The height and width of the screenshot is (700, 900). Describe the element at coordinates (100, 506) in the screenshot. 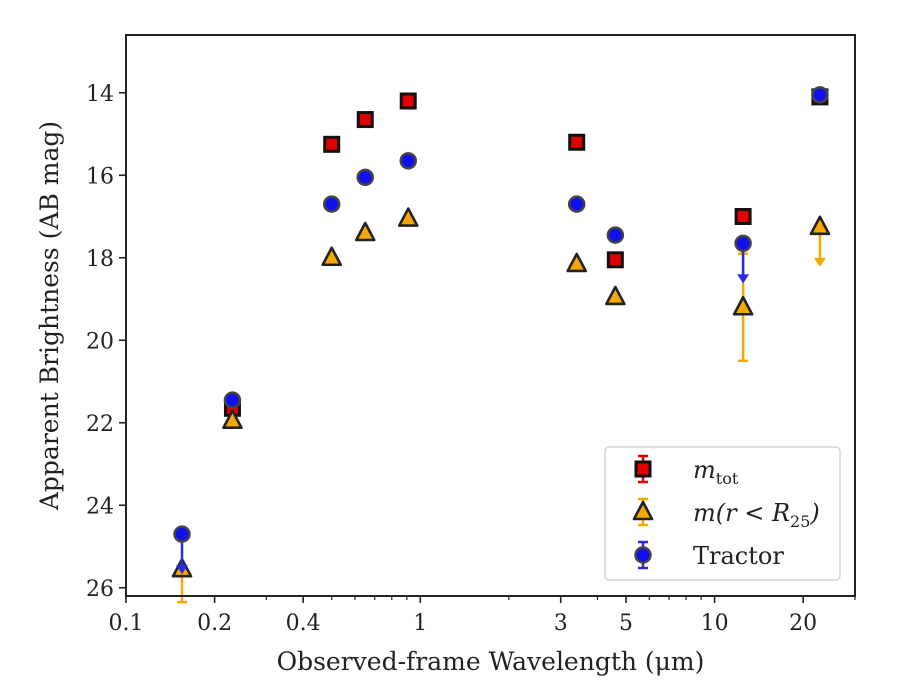

I see `y-tick-label: 24` at that location.